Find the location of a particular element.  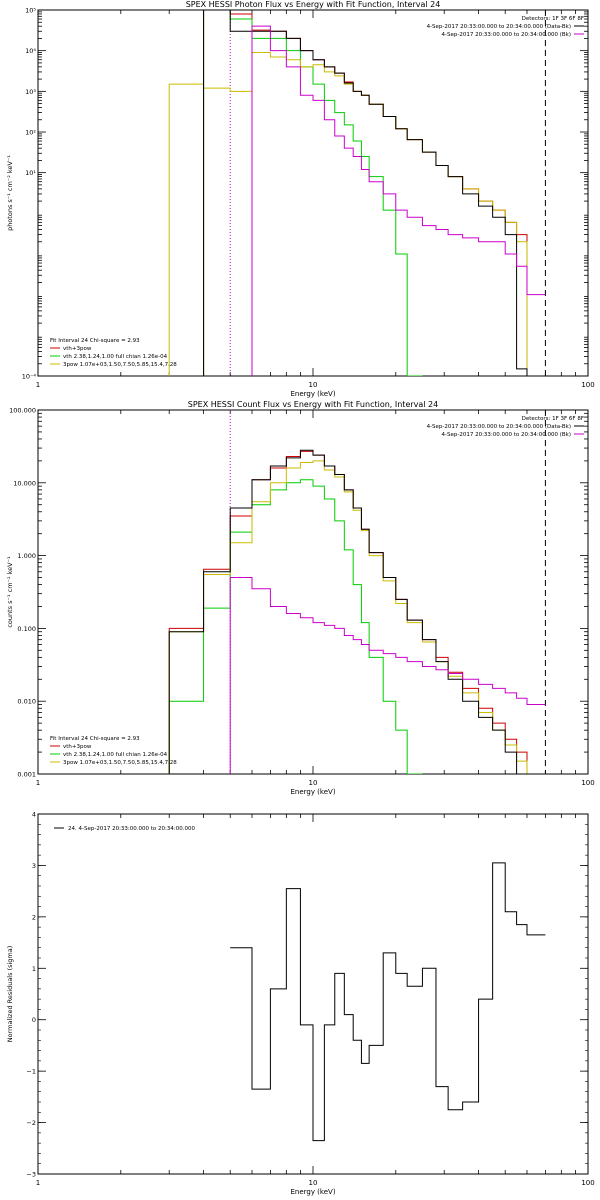

y-tick-label: 0.001 is located at coordinates (26, 775).